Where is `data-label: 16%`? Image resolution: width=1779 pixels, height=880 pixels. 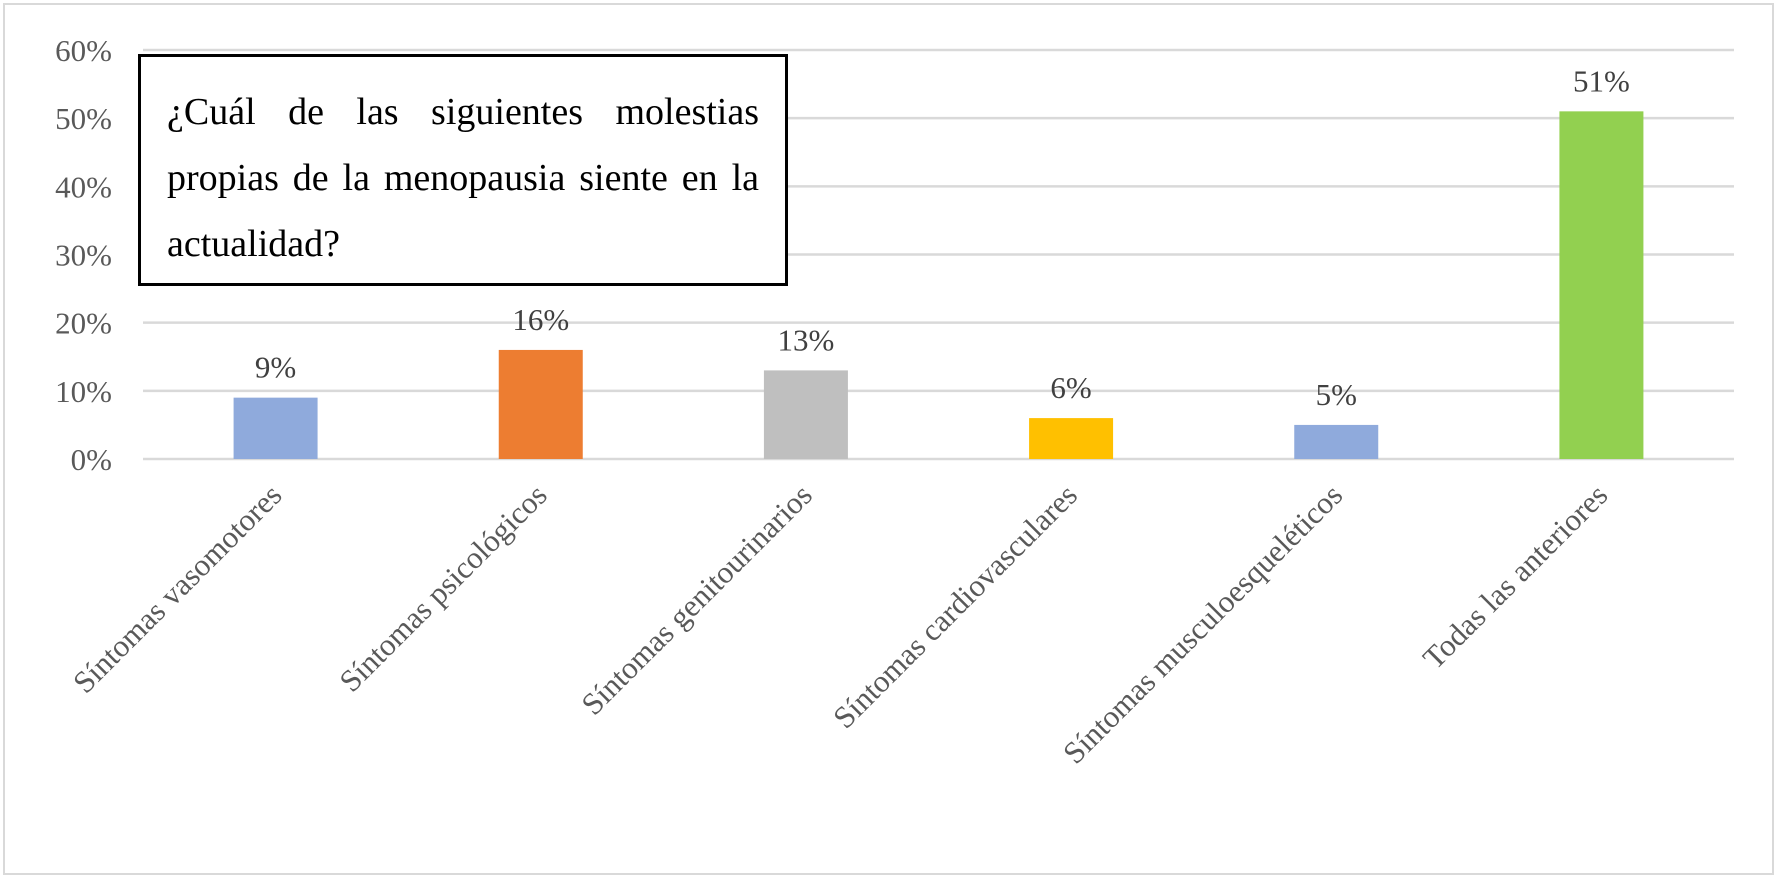 data-label: 16% is located at coordinates (540, 319).